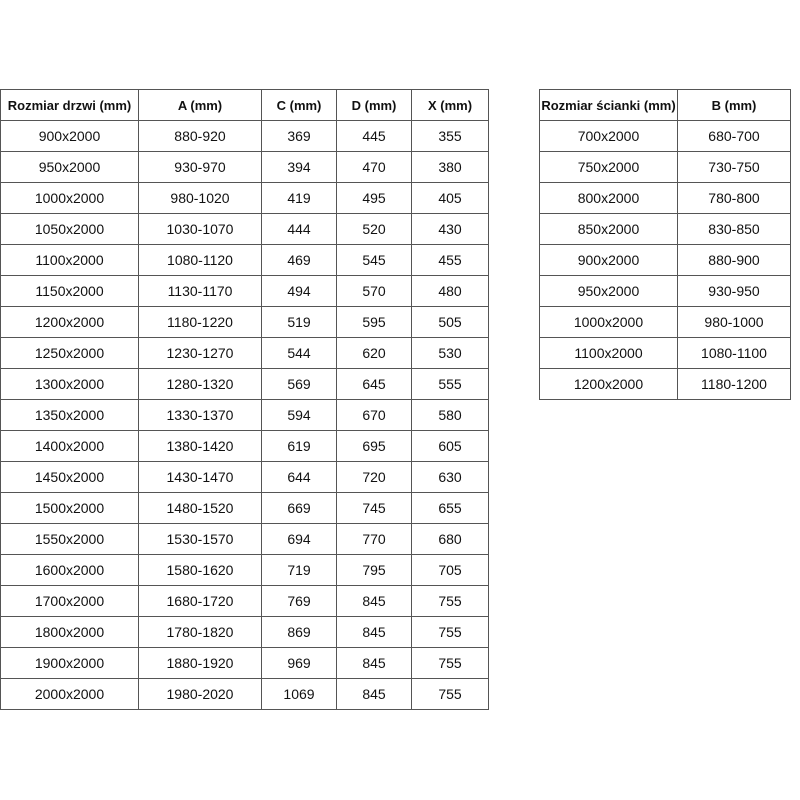 Image resolution: width=800 pixels, height=800 pixels. Describe the element at coordinates (450, 105) in the screenshot. I see `column-header: X (mm)` at that location.